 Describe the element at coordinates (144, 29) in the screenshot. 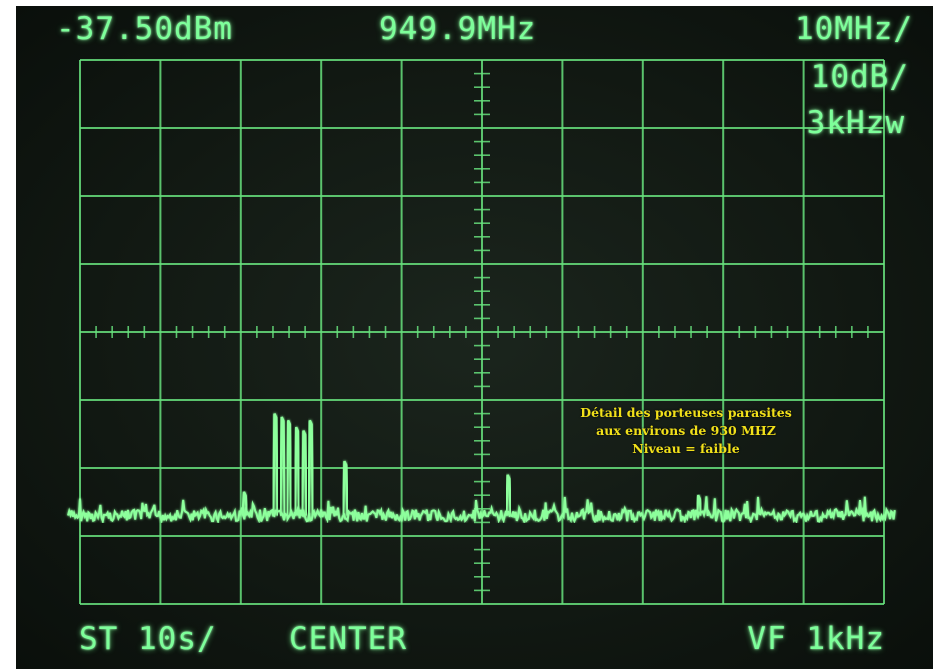

I see `reference-level-readout: -37.50dBm` at that location.